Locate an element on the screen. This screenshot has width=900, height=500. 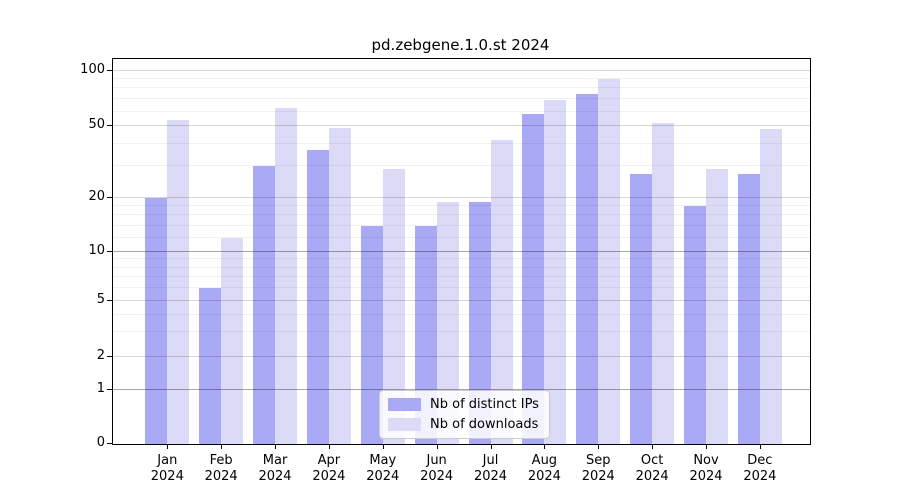
chart-title: pd.zebgene.1.0.st 2024 is located at coordinates (460, 45).